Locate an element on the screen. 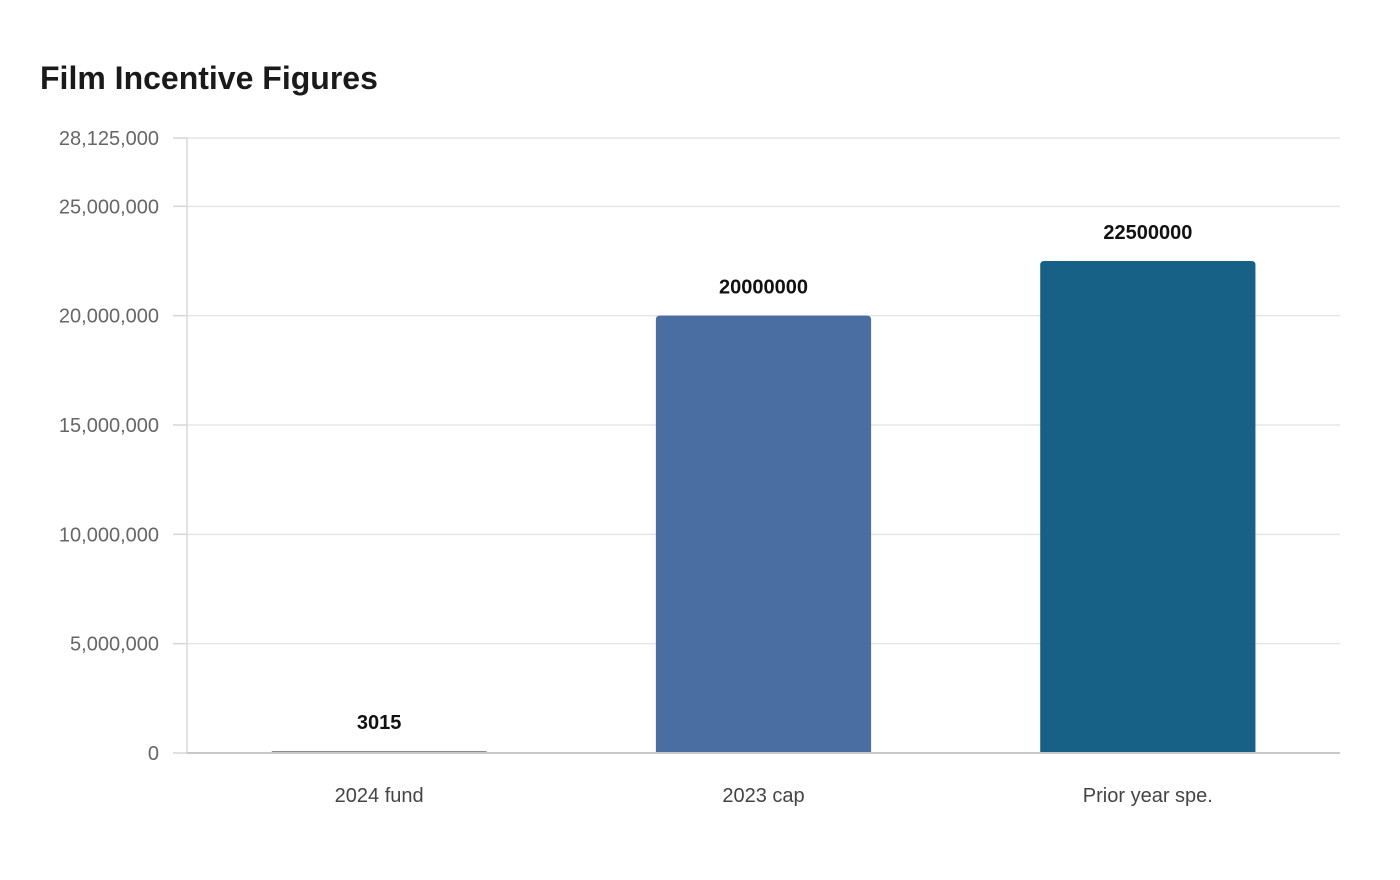  bar-value-label: 20000000 is located at coordinates (763, 288).